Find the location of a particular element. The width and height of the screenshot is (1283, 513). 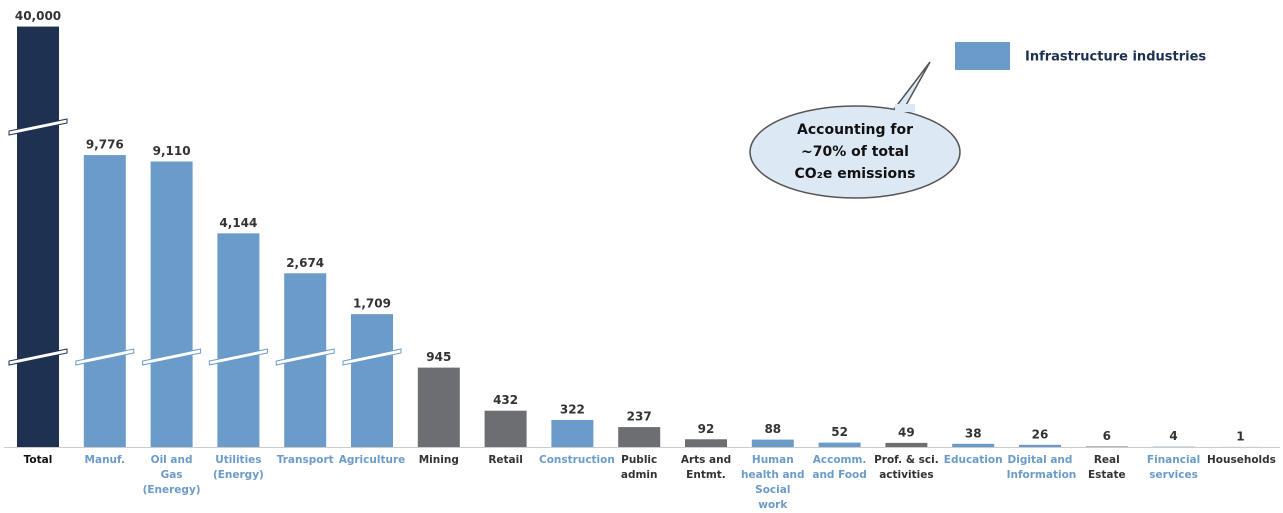

value-label: 38 is located at coordinates (973, 433).